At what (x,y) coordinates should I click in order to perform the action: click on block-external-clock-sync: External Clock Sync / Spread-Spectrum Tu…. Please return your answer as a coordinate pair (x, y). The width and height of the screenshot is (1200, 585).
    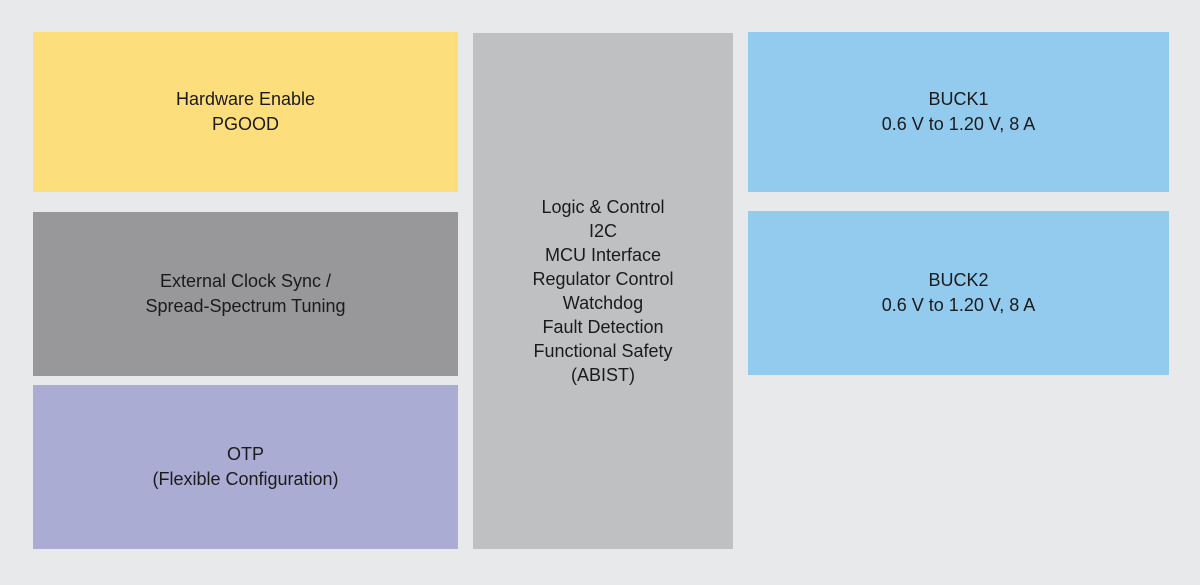
    Looking at the image, I should click on (245, 294).